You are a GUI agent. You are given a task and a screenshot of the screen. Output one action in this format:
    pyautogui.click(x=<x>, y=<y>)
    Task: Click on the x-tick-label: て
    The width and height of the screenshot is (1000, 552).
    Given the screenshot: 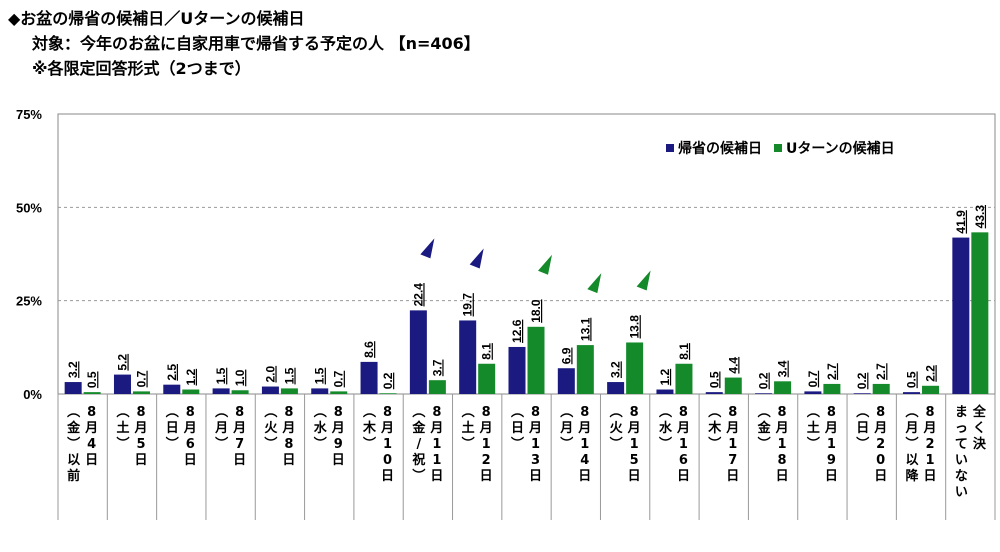 What is the action you would take?
    pyautogui.click(x=961, y=444)
    